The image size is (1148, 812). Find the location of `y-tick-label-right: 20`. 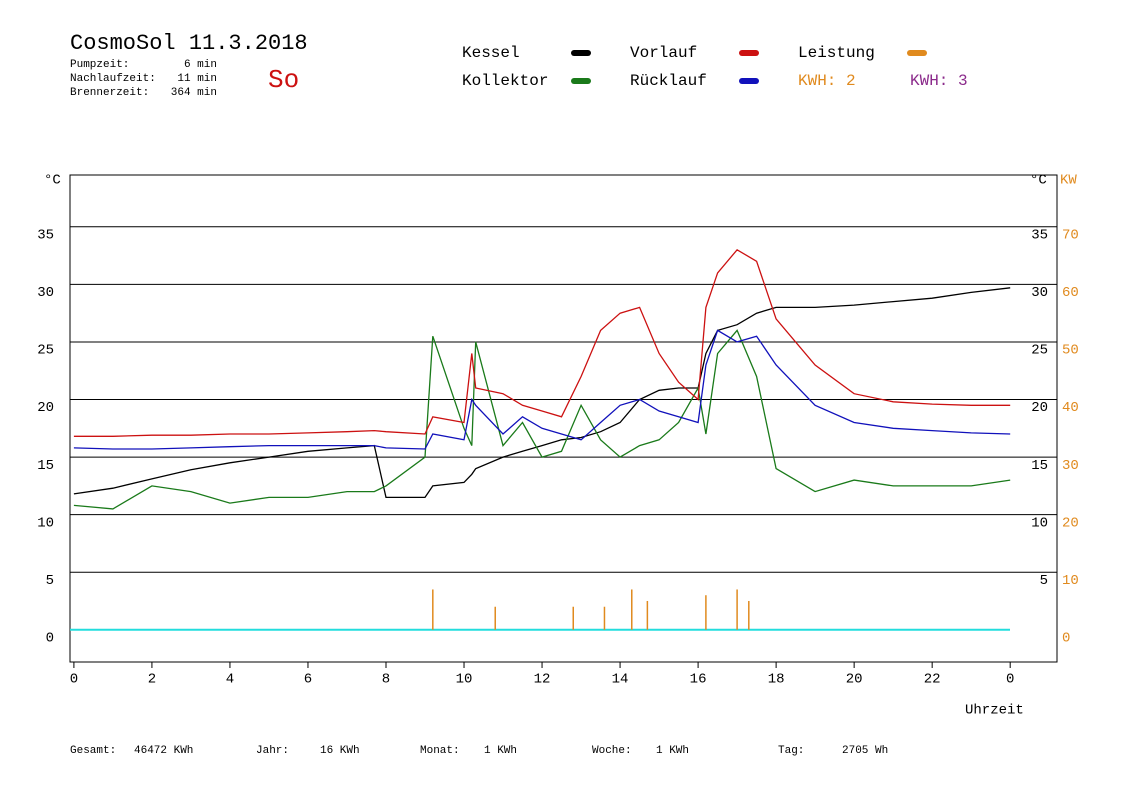

y-tick-label-right: 20 is located at coordinates (1039, 408).